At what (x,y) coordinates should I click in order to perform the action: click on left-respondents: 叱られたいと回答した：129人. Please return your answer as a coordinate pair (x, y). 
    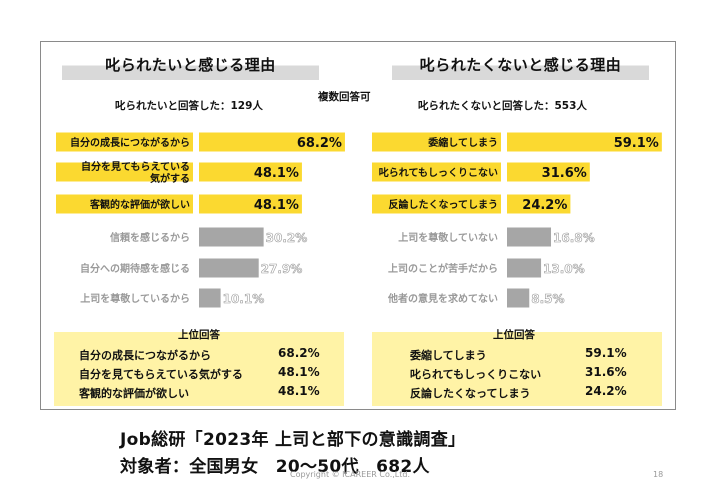
    Looking at the image, I should click on (189, 106).